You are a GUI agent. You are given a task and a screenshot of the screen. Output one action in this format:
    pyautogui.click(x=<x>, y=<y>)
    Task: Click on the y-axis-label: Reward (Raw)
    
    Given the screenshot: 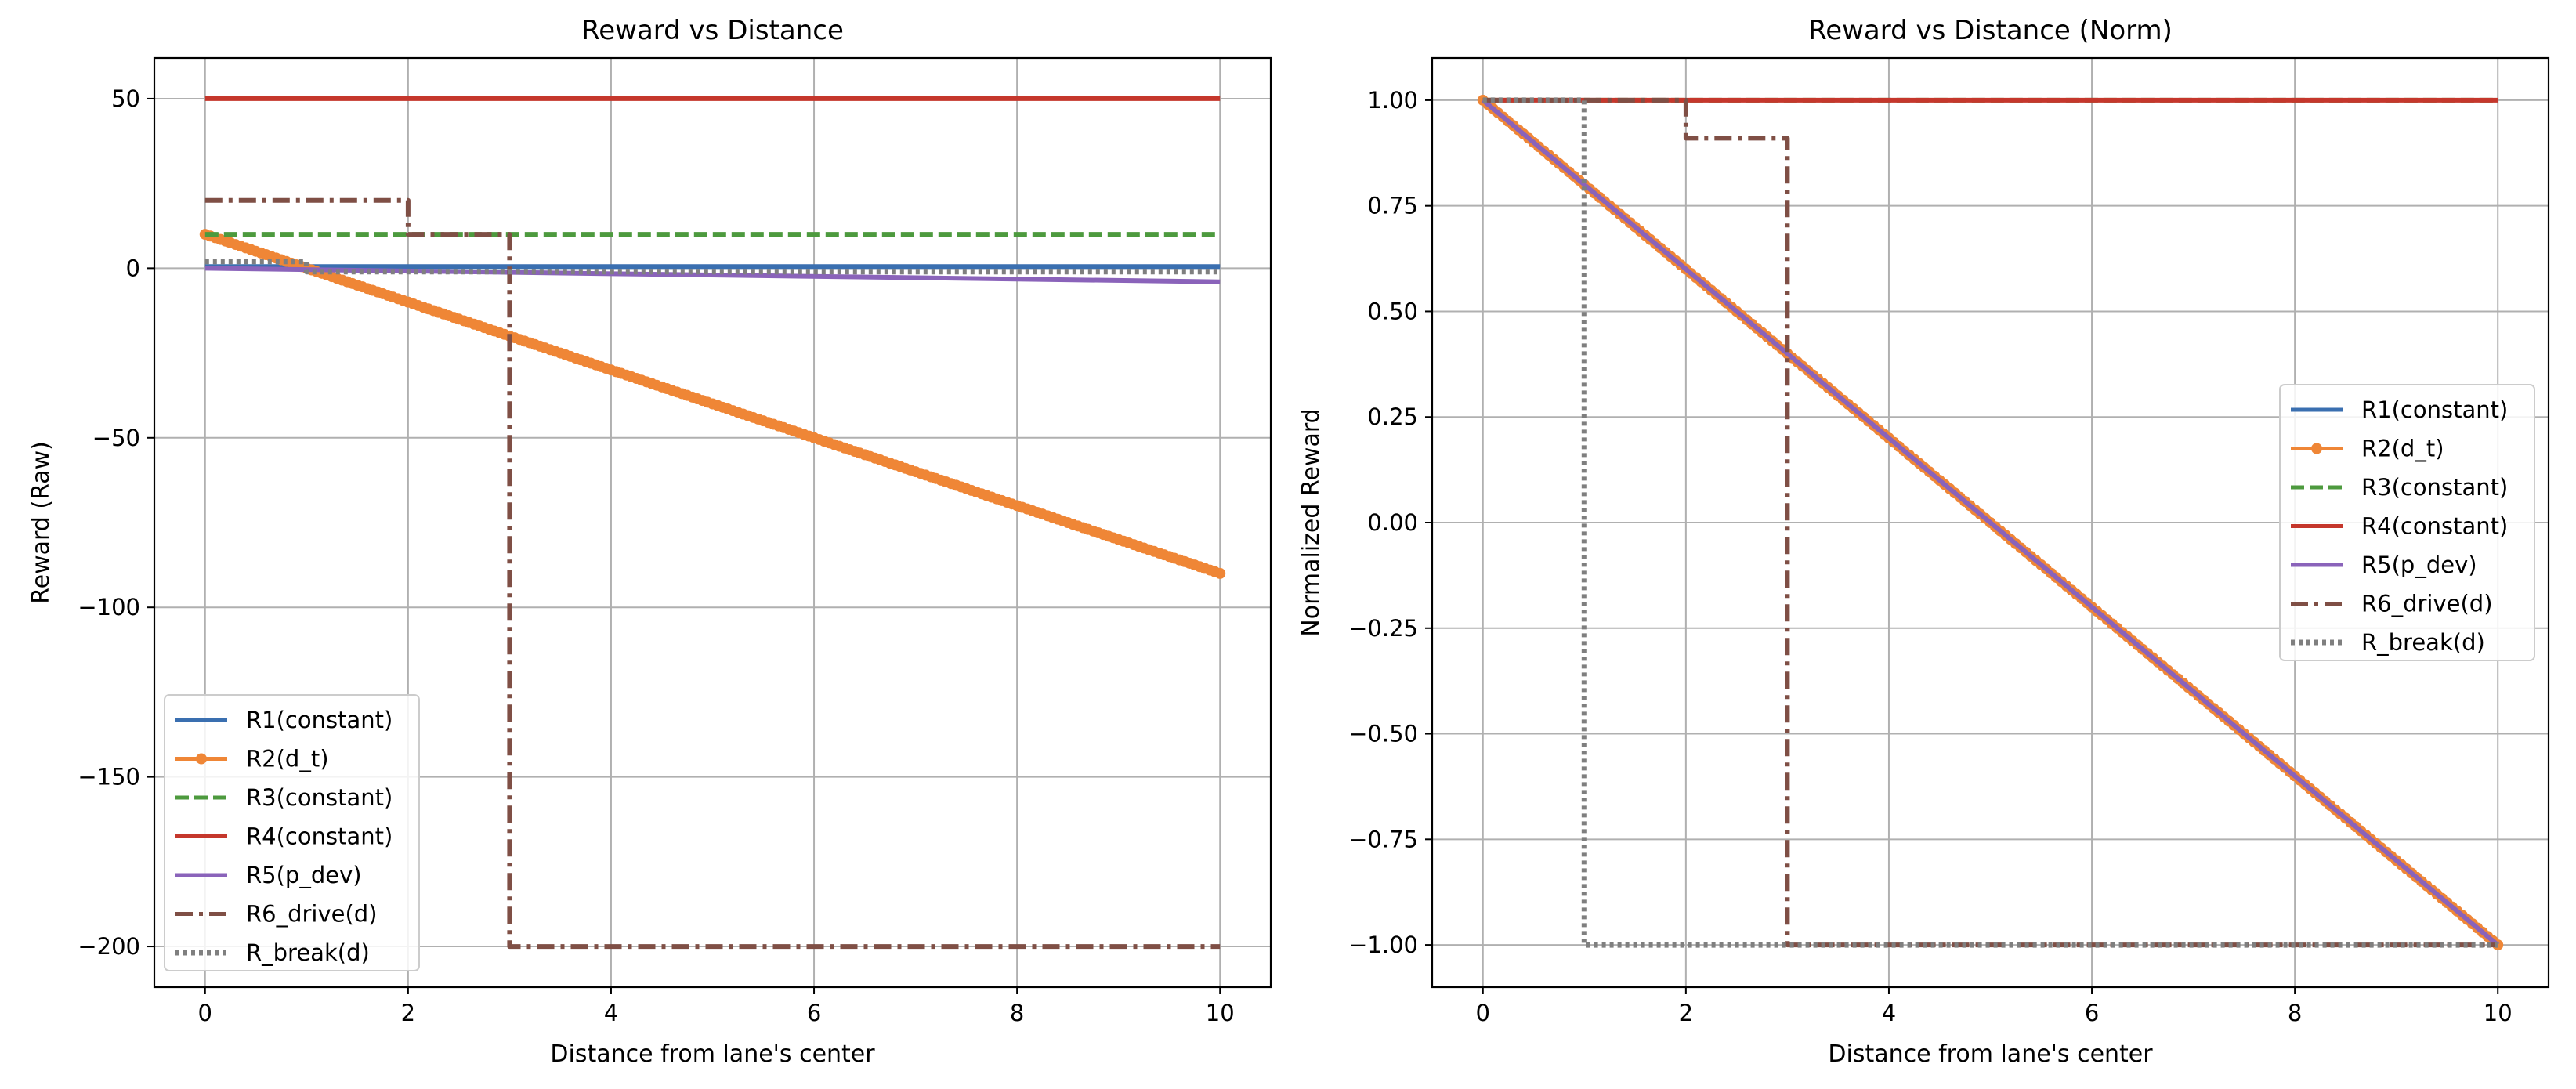 What is the action you would take?
    pyautogui.click(x=41, y=522)
    